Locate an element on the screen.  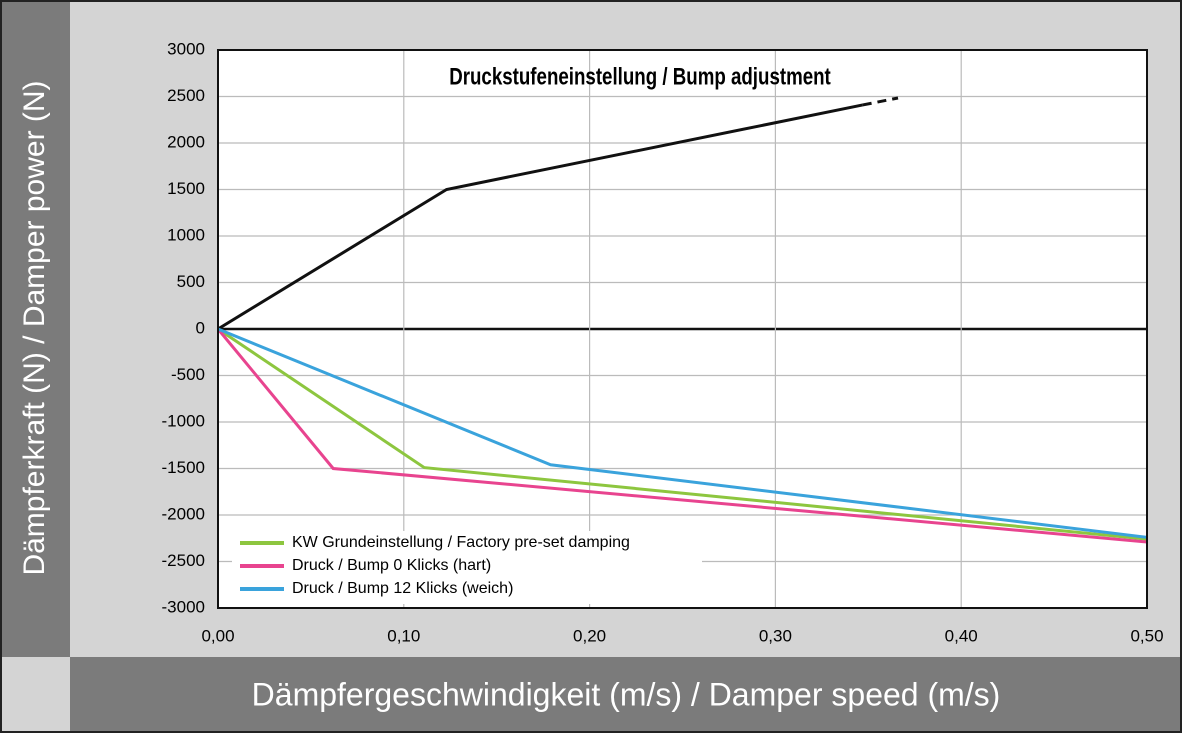
y-tick-label: -1500 is located at coordinates (183, 467).